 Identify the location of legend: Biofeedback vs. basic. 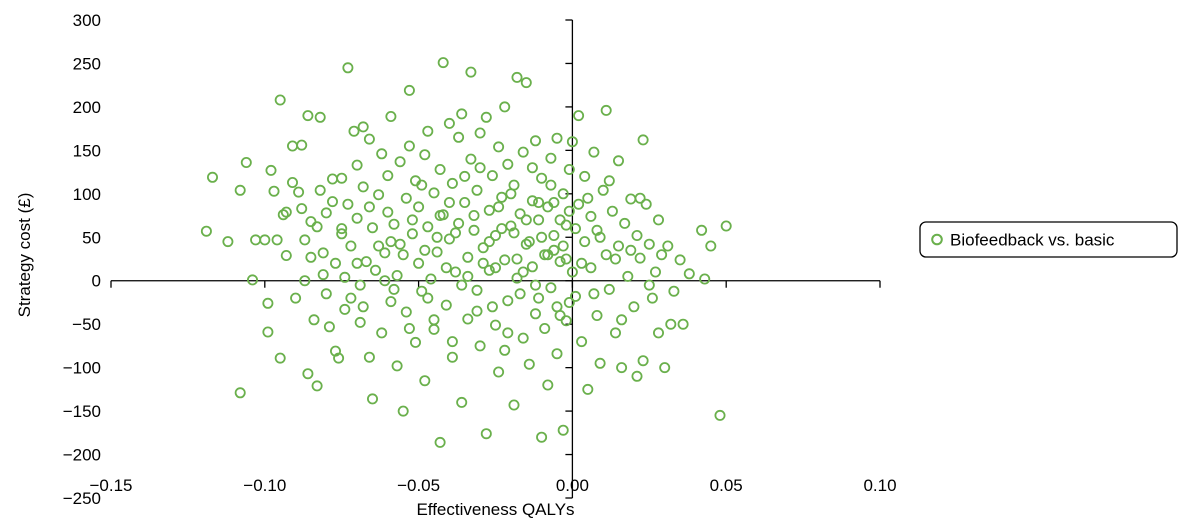
(1048, 239).